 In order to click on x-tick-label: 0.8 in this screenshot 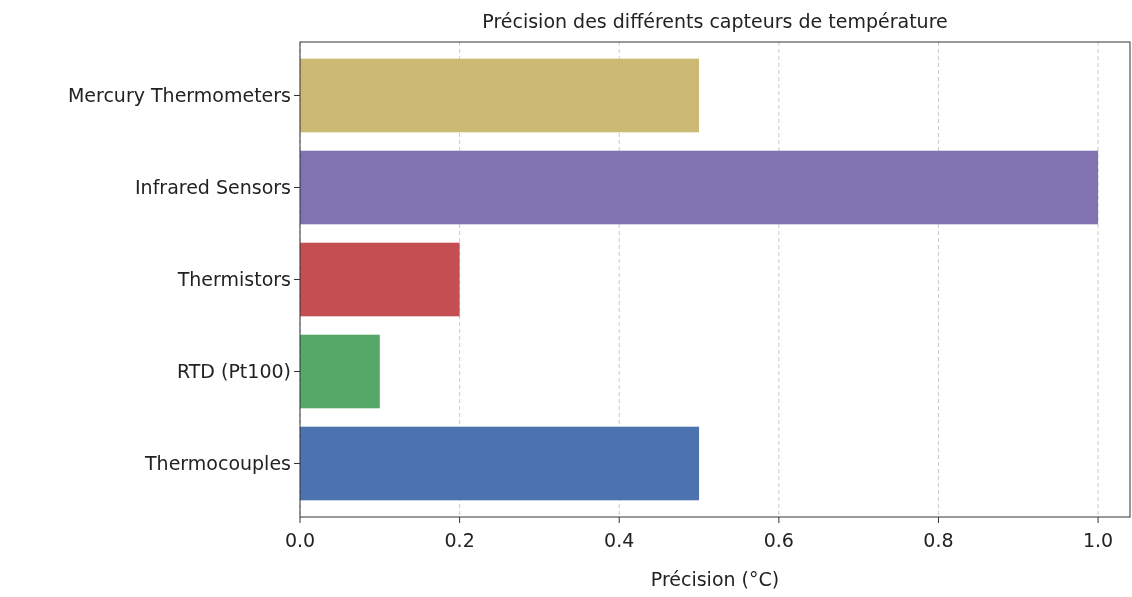, I will do `click(938, 540)`.